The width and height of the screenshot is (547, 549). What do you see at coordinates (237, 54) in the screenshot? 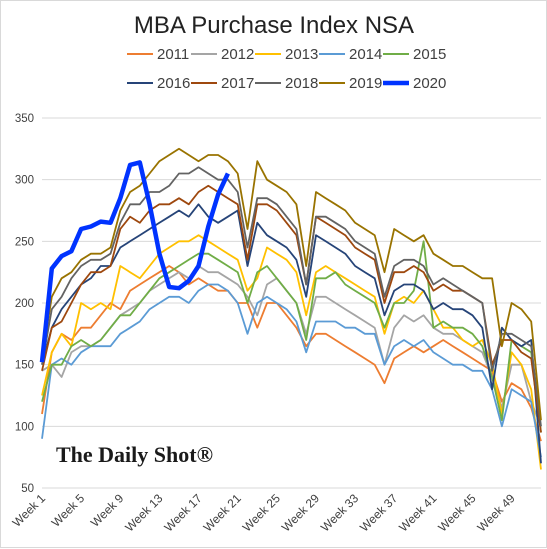
I see `legend-label-2012: 2012` at bounding box center [237, 54].